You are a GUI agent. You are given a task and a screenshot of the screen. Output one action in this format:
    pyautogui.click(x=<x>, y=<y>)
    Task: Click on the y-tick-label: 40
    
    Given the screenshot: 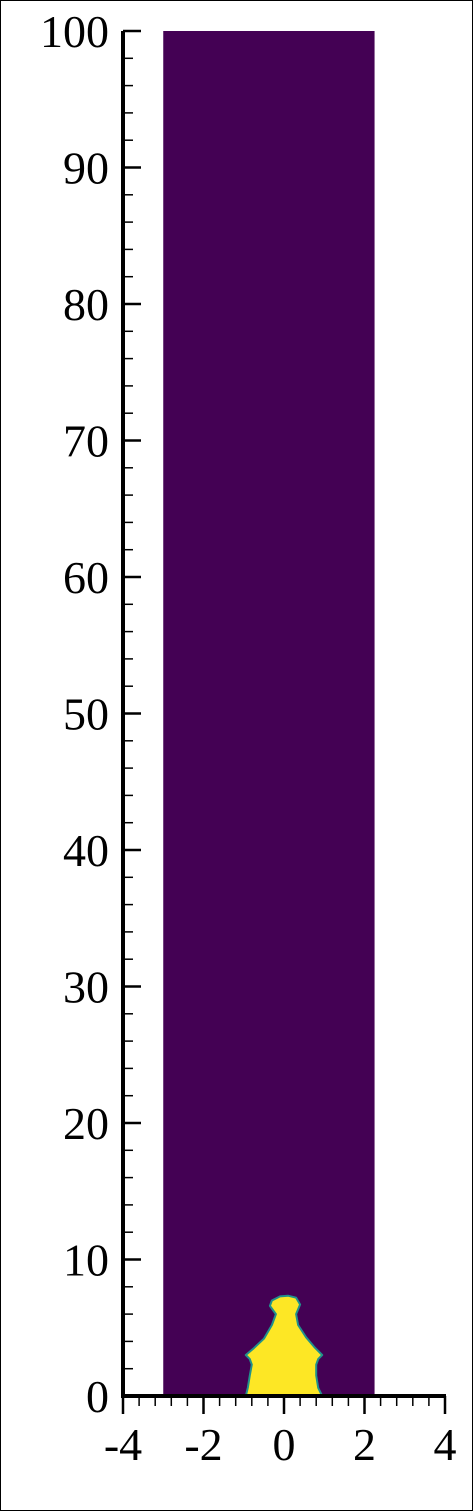 What is the action you would take?
    pyautogui.click(x=86, y=850)
    